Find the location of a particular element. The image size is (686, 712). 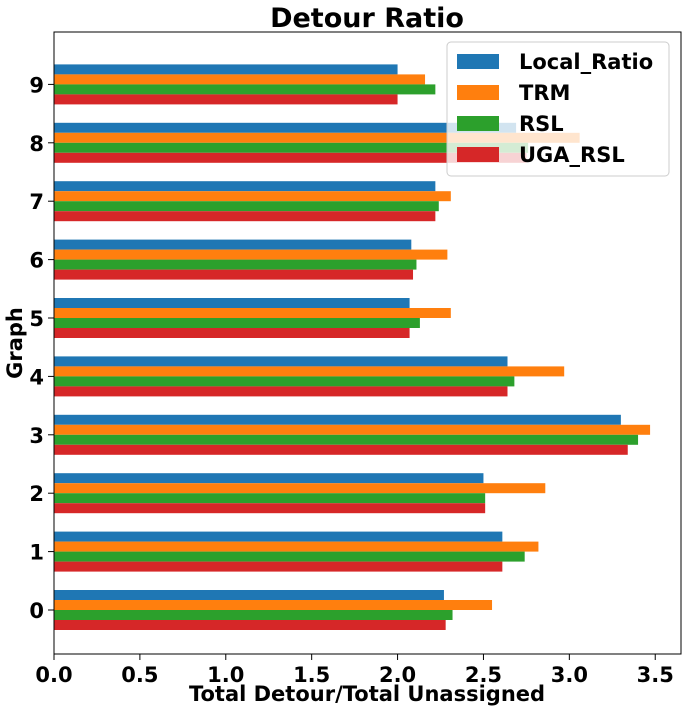

y-tick-label: 7 is located at coordinates (36, 202).